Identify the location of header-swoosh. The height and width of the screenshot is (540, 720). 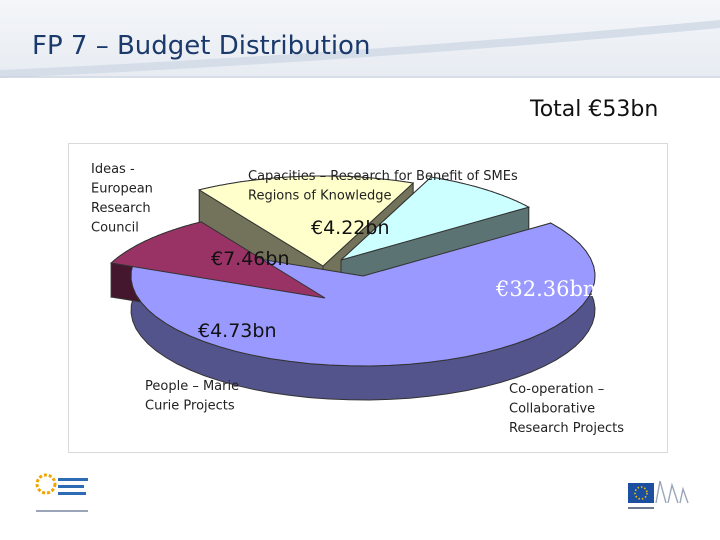
(360, 49).